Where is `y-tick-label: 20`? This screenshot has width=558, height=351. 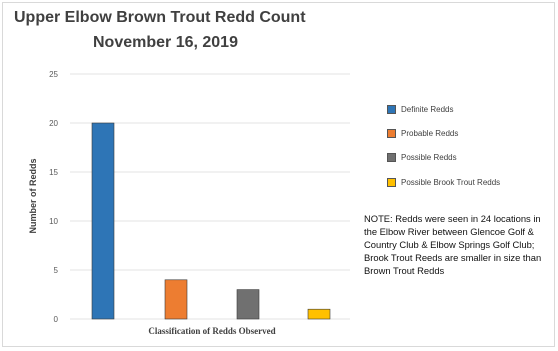 y-tick-label: 20 is located at coordinates (53, 123).